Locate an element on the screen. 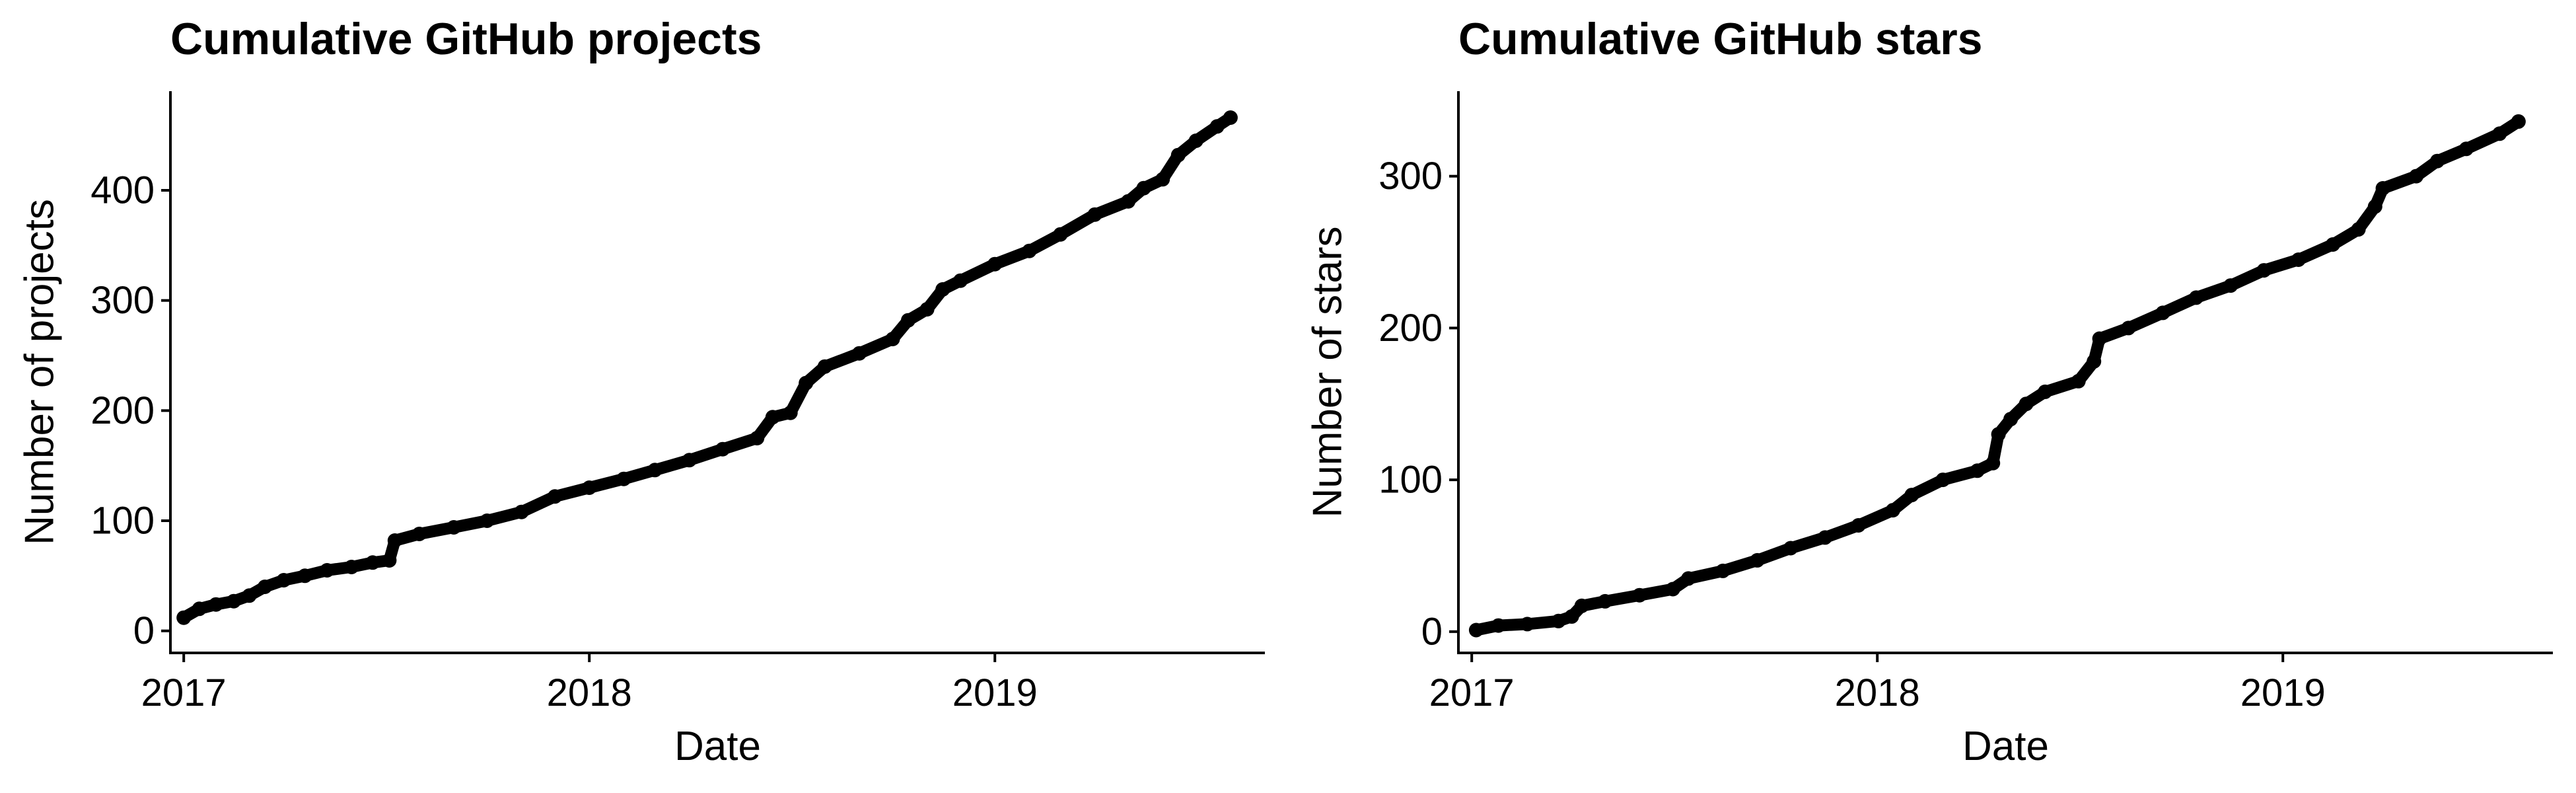 This screenshot has height=793, width=2576. y-axis-title: Number of projects is located at coordinates (40, 372).